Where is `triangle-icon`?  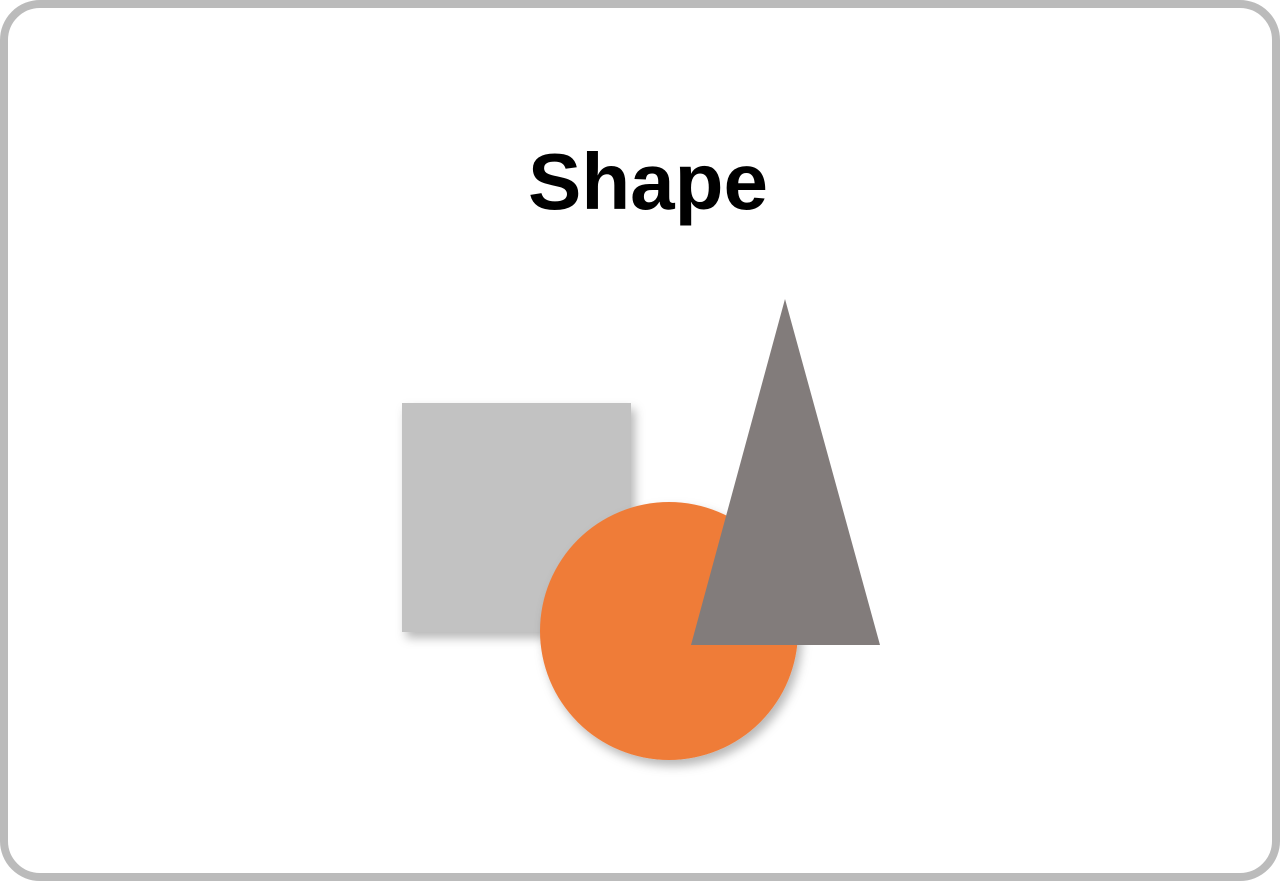 triangle-icon is located at coordinates (785, 472).